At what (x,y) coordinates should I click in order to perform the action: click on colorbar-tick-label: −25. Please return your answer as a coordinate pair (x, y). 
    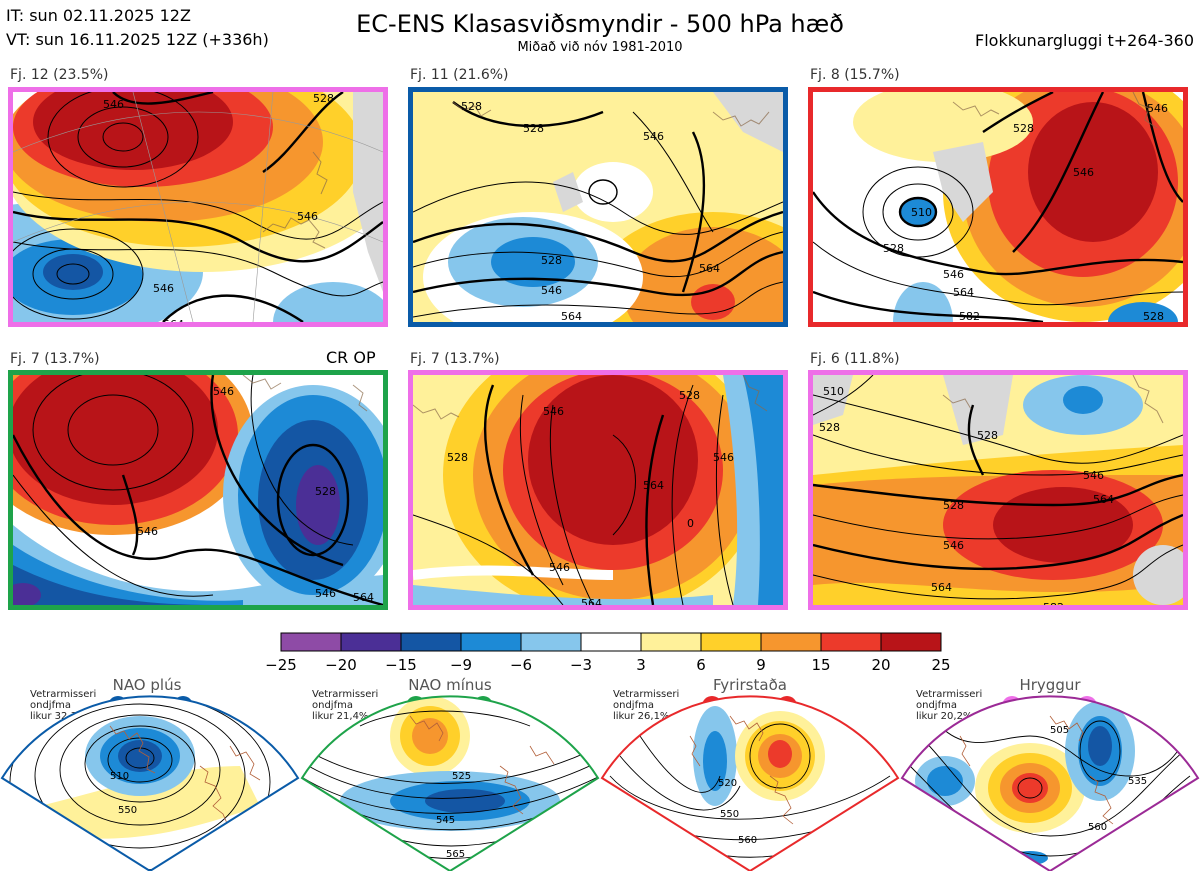
    Looking at the image, I should click on (281, 665).